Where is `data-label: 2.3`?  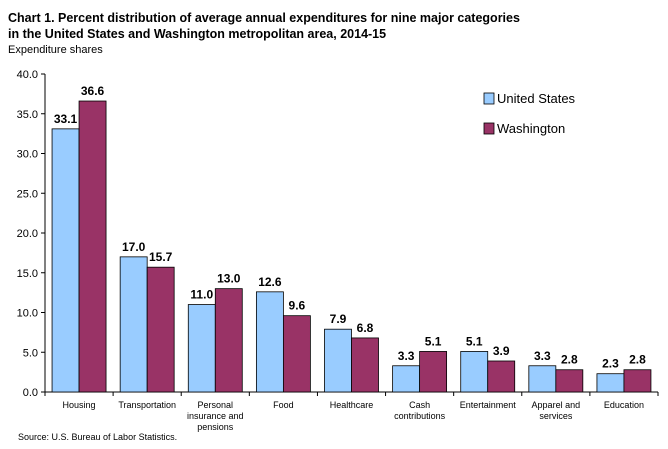
data-label: 2.3 is located at coordinates (610, 364).